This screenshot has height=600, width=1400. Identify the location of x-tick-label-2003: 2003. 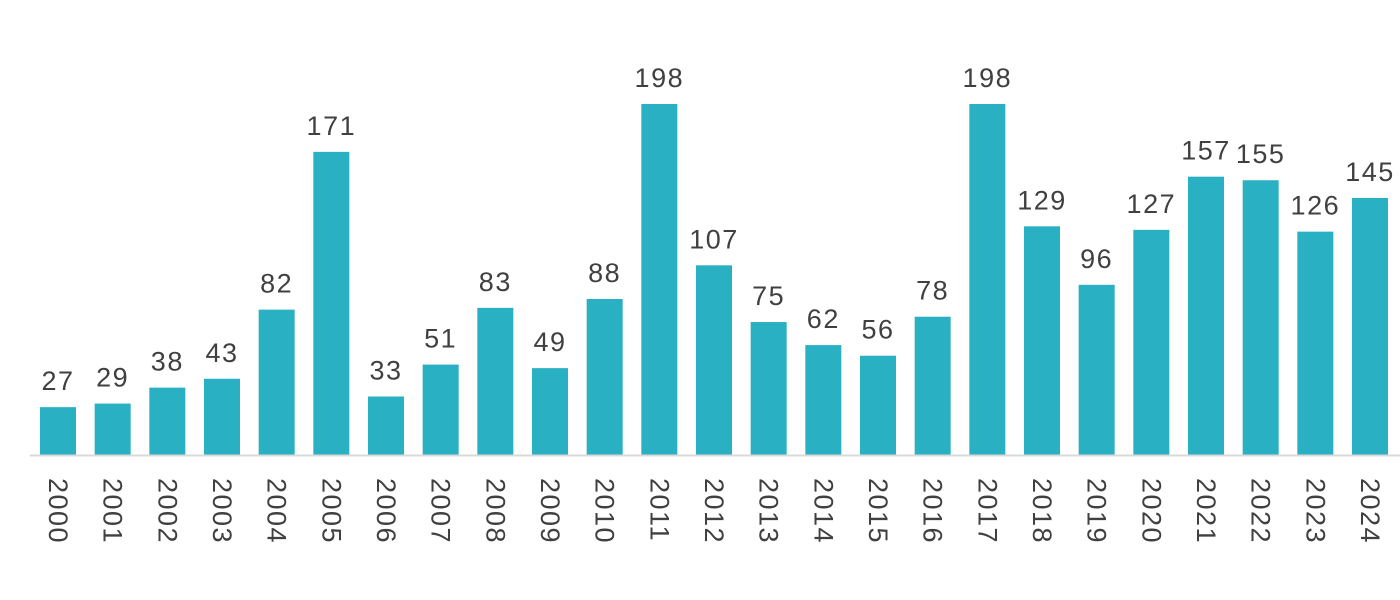
(222, 511).